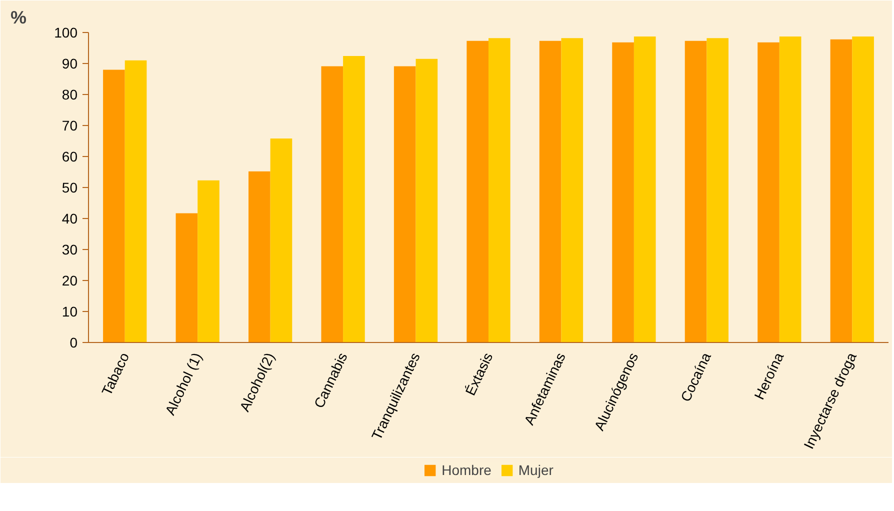 The height and width of the screenshot is (511, 894). What do you see at coordinates (70, 156) in the screenshot?
I see `y-tick-label: 60` at bounding box center [70, 156].